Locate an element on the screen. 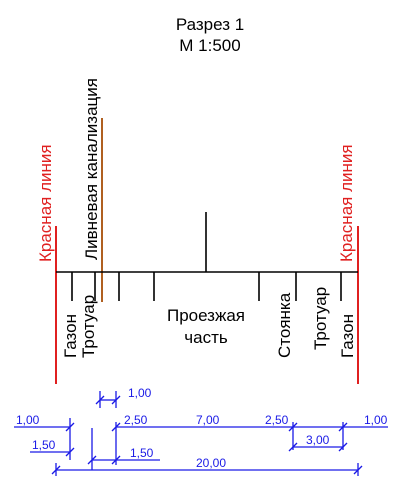 This screenshot has height=478, width=393. title-block: Разрез 1 М 1:500 is located at coordinates (196, 35).